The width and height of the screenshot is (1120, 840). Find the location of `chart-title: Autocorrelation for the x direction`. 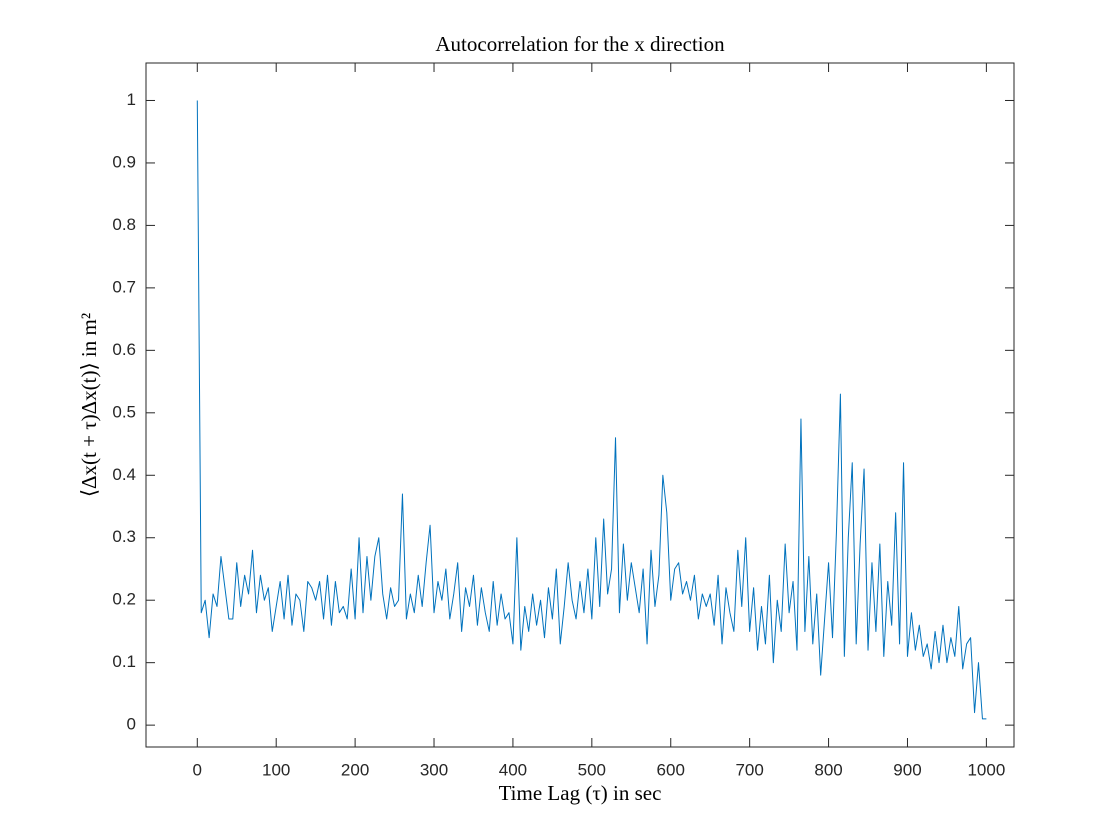

chart-title: Autocorrelation for the x direction is located at coordinates (580, 44).